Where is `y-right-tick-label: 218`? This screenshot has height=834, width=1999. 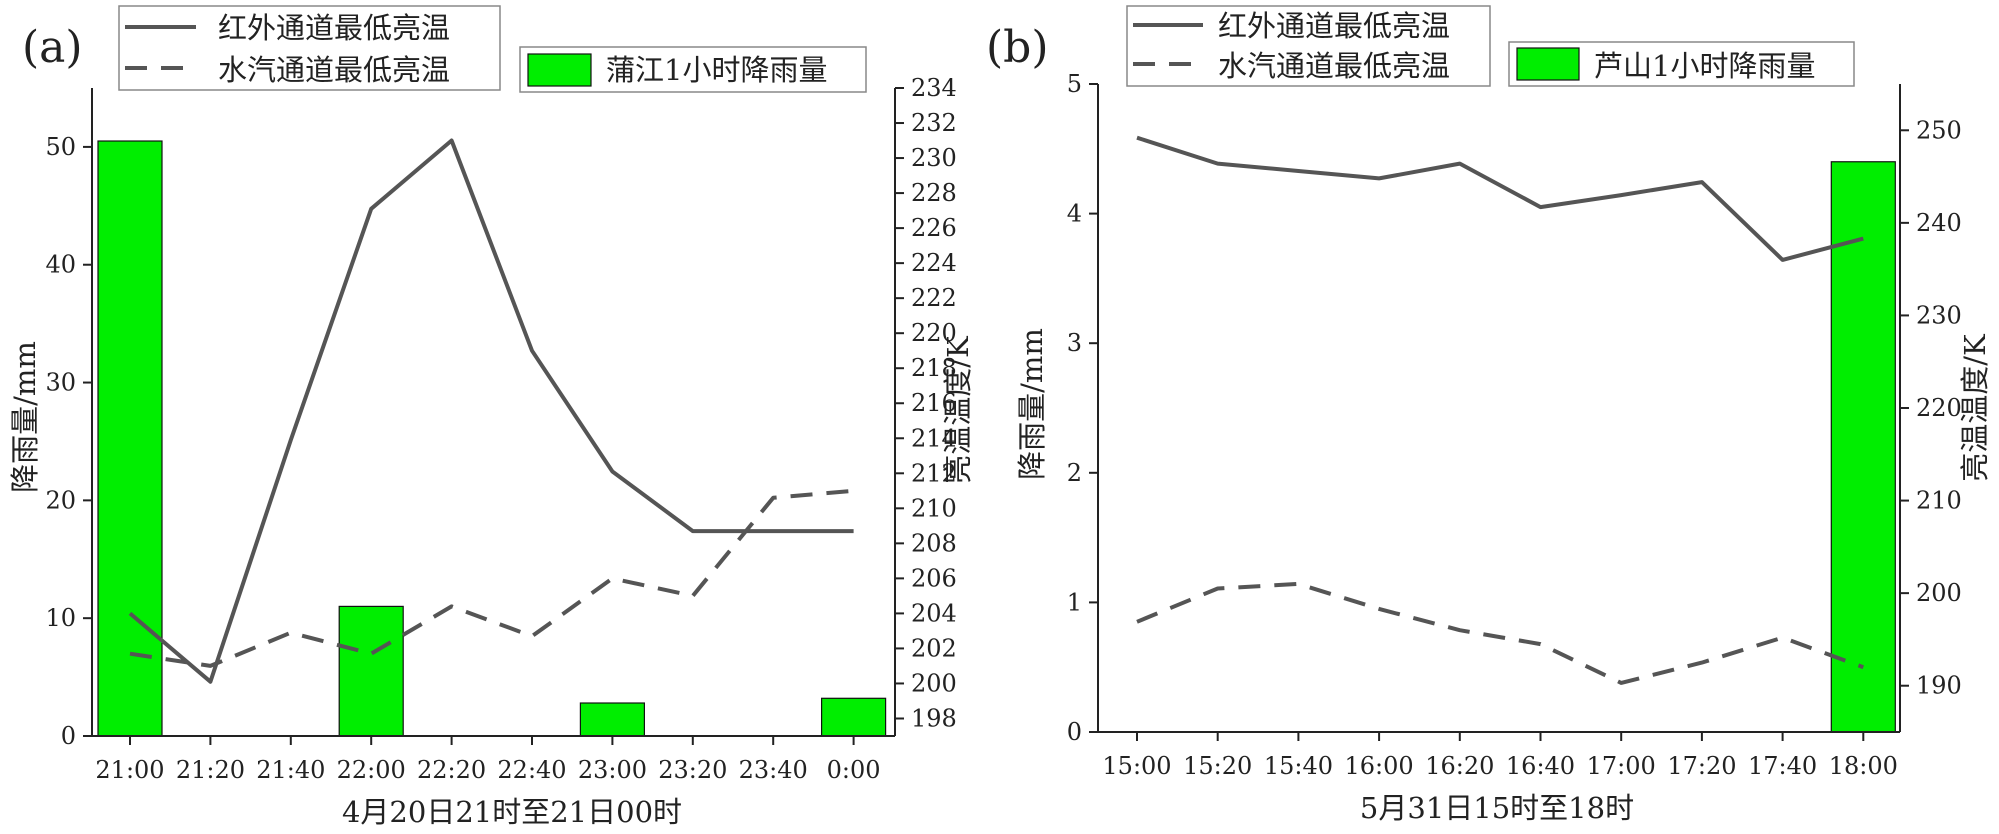 y-right-tick-label: 218 is located at coordinates (934, 368).